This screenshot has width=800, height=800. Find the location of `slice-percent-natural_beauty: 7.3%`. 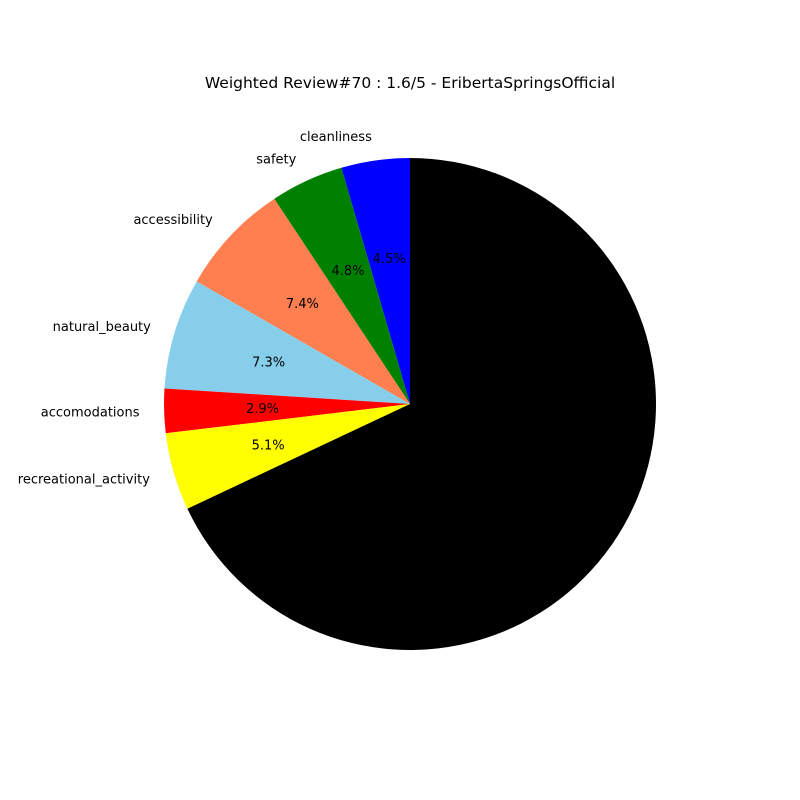

slice-percent-natural_beauty: 7.3% is located at coordinates (268, 362).